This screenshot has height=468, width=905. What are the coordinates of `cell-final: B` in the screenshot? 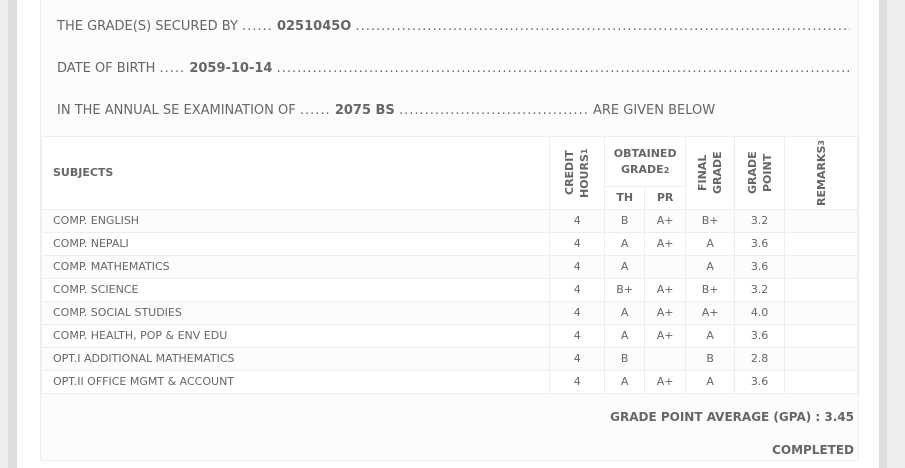 It's located at (710, 359).